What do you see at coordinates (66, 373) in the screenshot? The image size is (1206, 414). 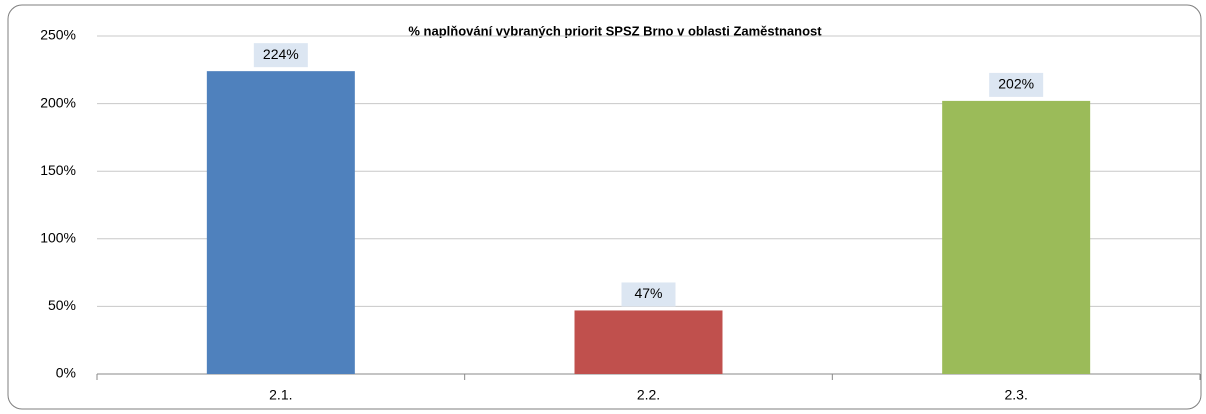 I see `y-tick-label: 0%` at bounding box center [66, 373].